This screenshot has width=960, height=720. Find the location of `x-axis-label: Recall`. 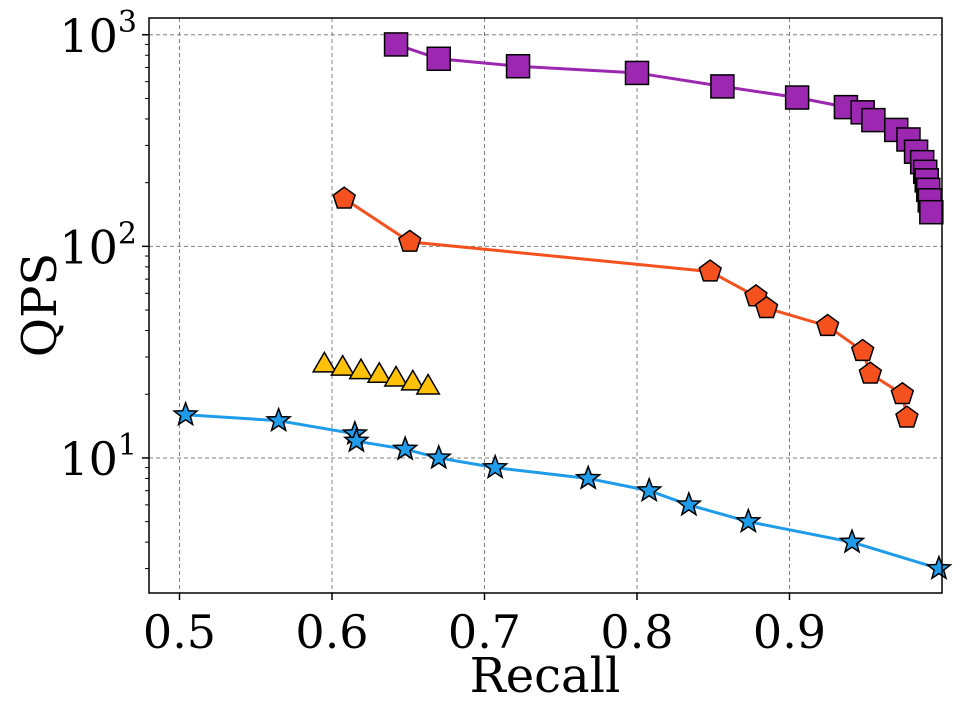

x-axis-label: Recall is located at coordinates (545, 676).